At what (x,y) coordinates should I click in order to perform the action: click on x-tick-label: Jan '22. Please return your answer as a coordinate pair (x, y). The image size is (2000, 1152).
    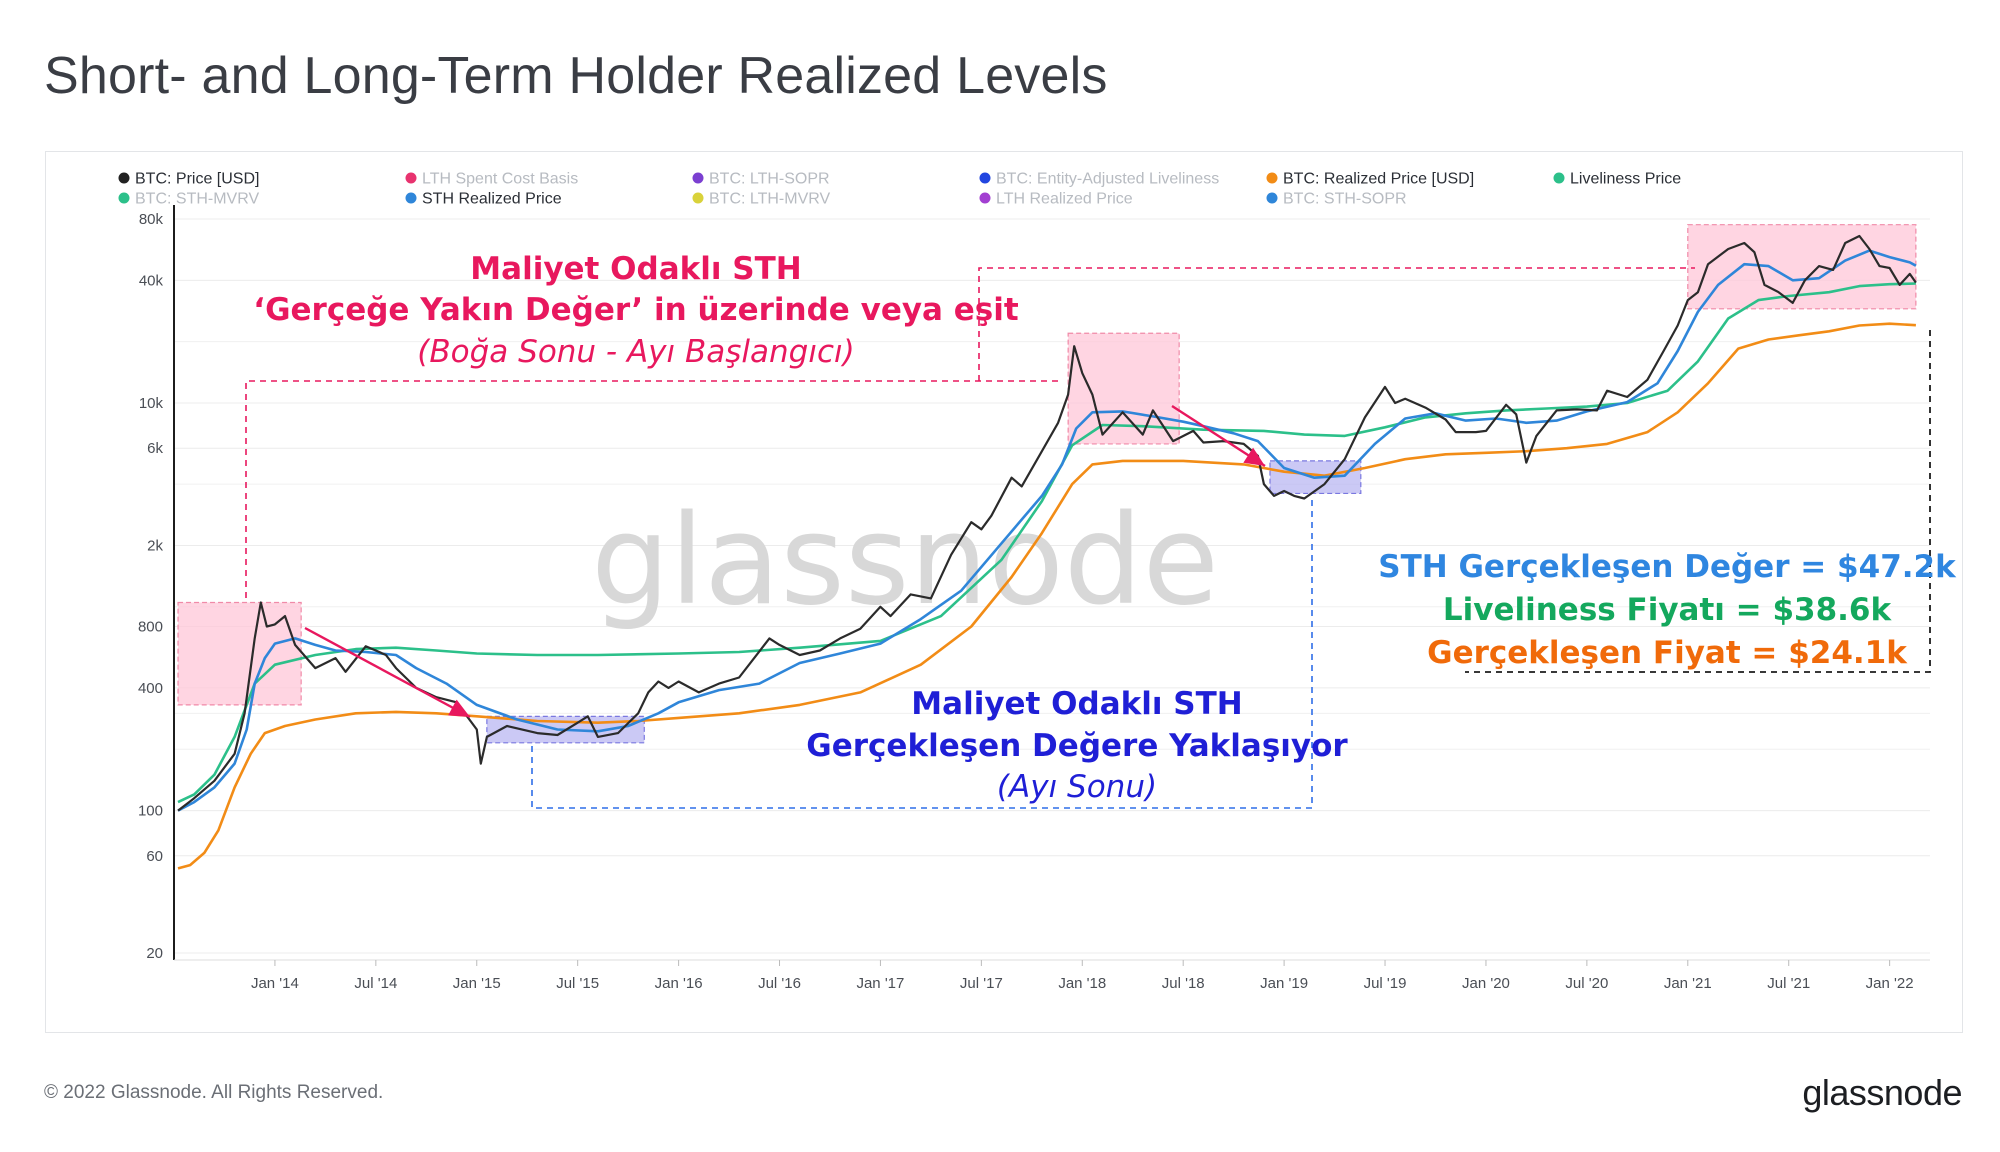
    Looking at the image, I should click on (1890, 983).